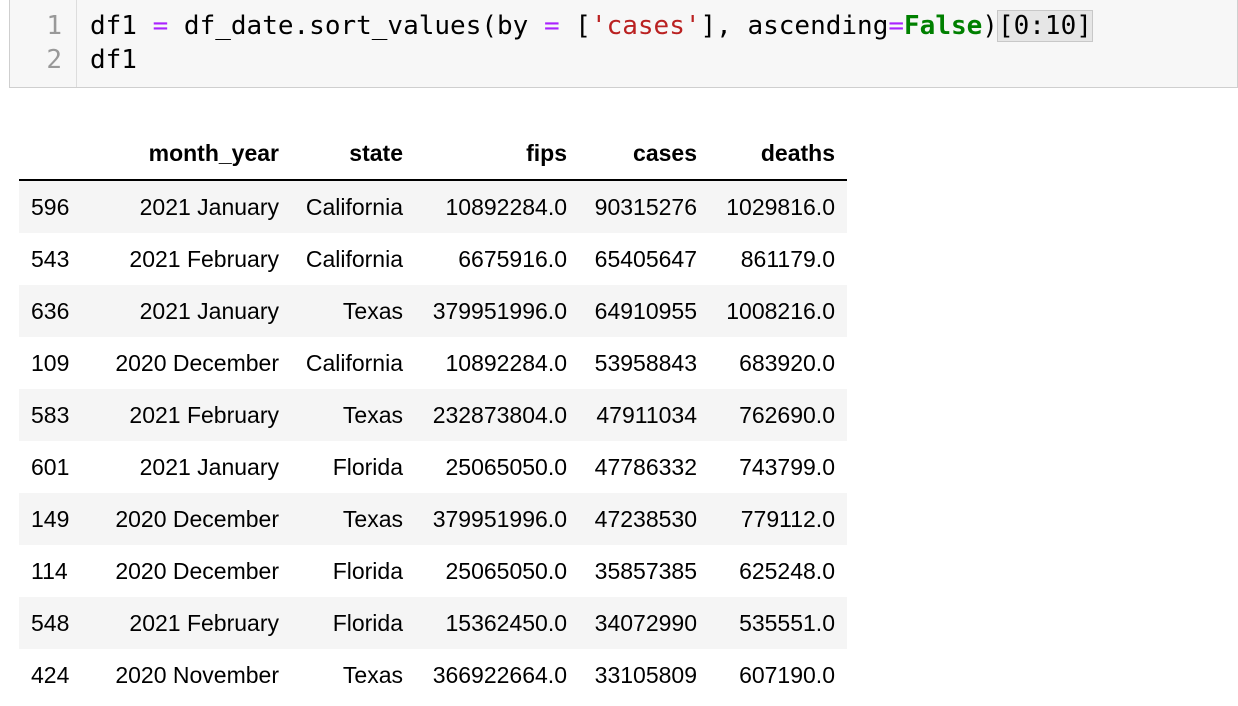 This screenshot has width=1238, height=706. I want to click on cell-cases: 64910955, so click(645, 310).